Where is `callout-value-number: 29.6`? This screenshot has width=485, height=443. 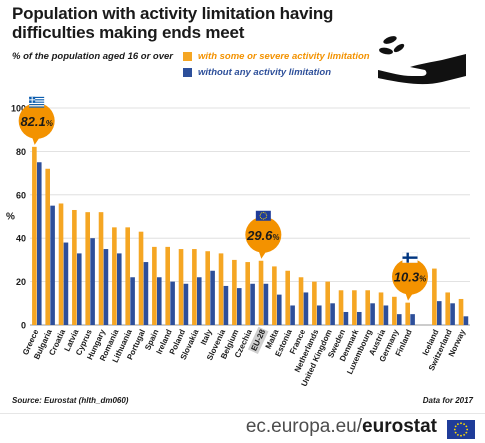 callout-value-number: 29.6 is located at coordinates (259, 235).